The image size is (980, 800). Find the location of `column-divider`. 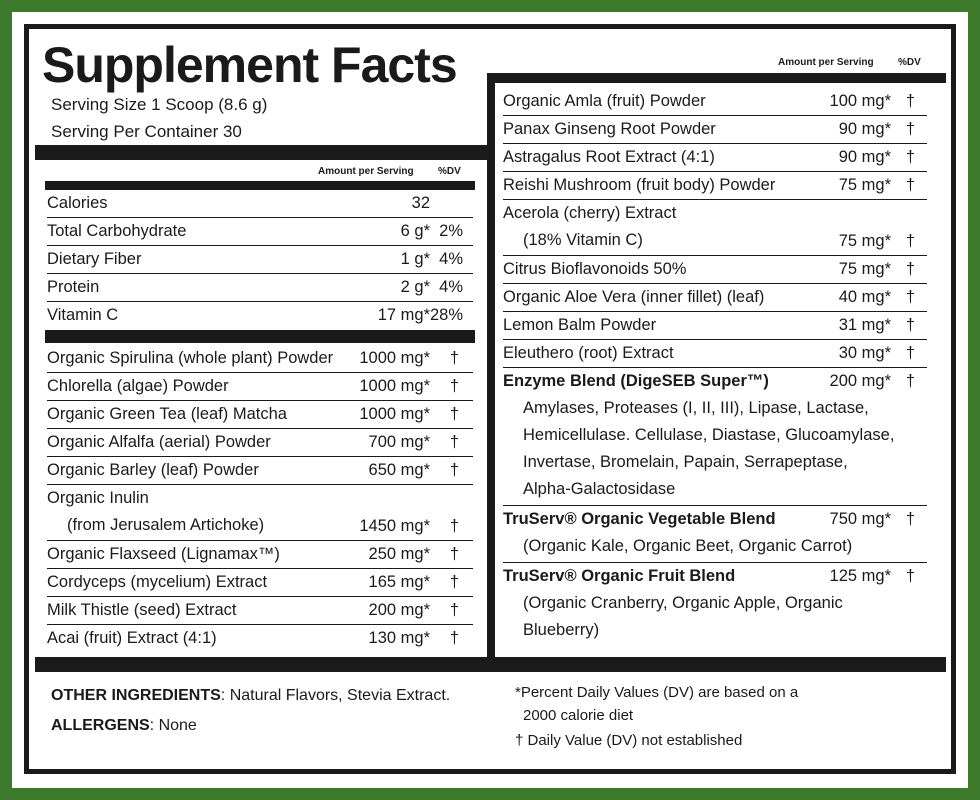

column-divider is located at coordinates (491, 369).